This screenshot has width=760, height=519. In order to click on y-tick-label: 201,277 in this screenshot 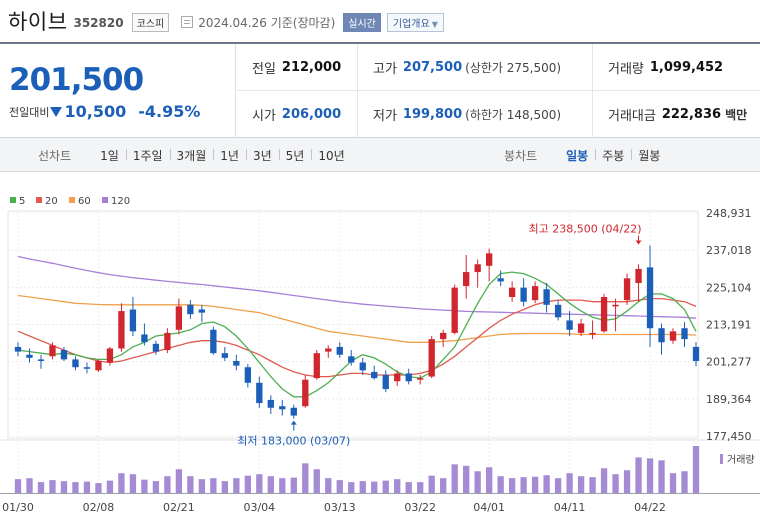, I will do `click(729, 362)`.